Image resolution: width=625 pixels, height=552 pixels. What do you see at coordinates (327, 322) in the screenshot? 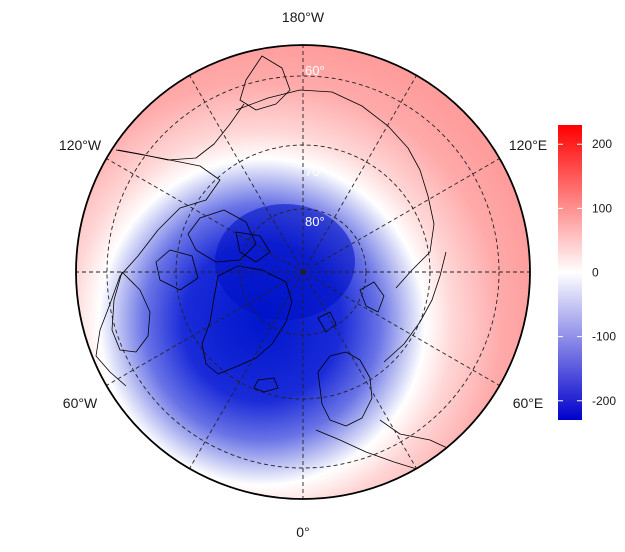
I see `svalbard-outline` at bounding box center [327, 322].